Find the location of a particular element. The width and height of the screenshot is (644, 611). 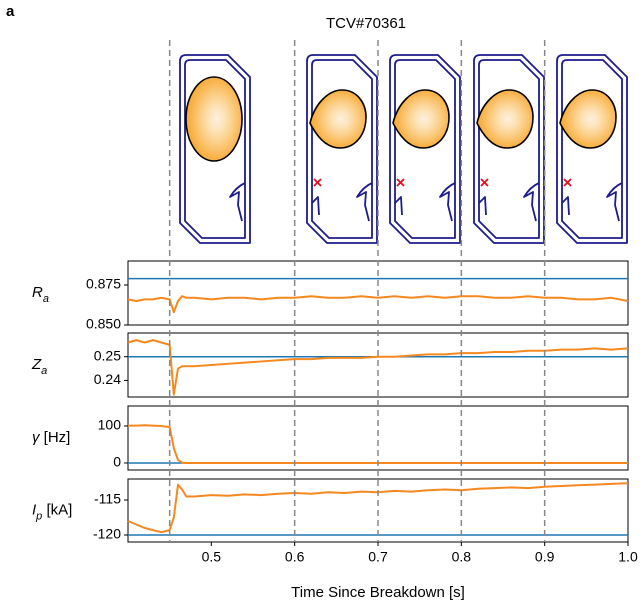

y-tick-label: 0.850 is located at coordinates (103, 324).